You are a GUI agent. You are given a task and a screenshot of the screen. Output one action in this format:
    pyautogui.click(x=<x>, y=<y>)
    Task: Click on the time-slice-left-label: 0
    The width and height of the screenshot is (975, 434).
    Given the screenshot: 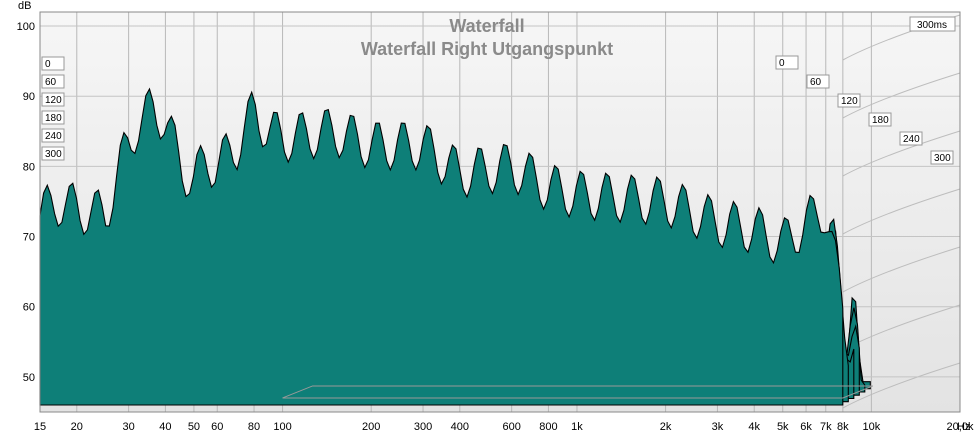 What is the action you would take?
    pyautogui.click(x=48, y=64)
    